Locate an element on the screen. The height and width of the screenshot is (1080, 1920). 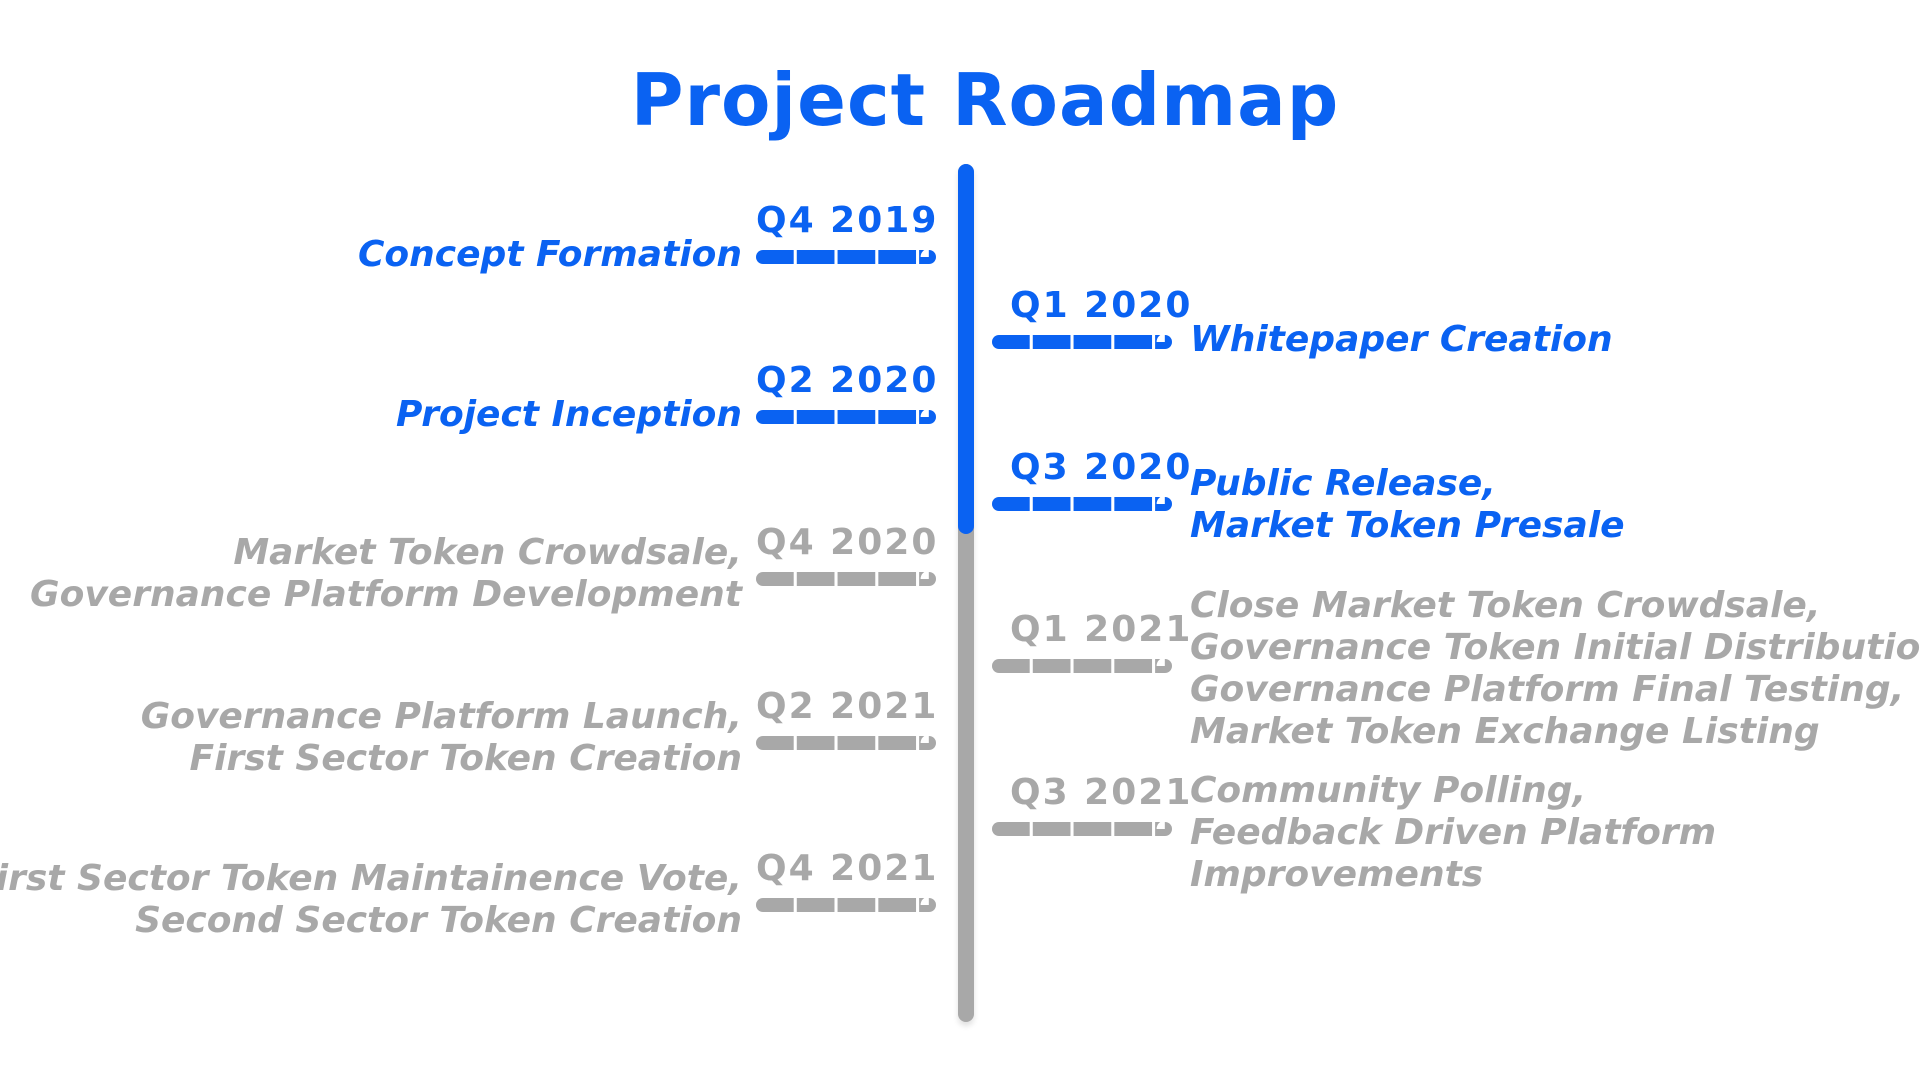
milestone-label: Concept Formation is located at coordinates (549, 254).